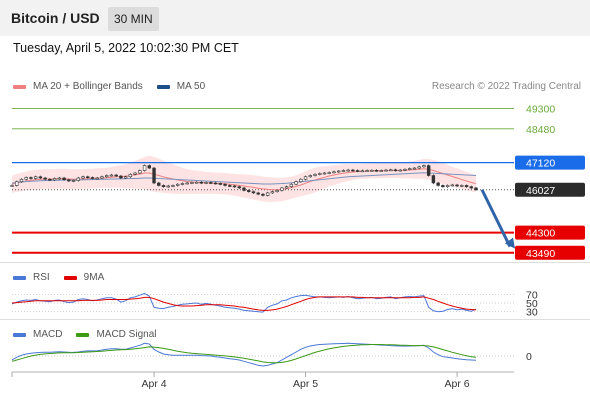 This screenshot has width=590, height=400. Describe the element at coordinates (163, 86) in the screenshot. I see `legend-swatch-ma50` at that location.